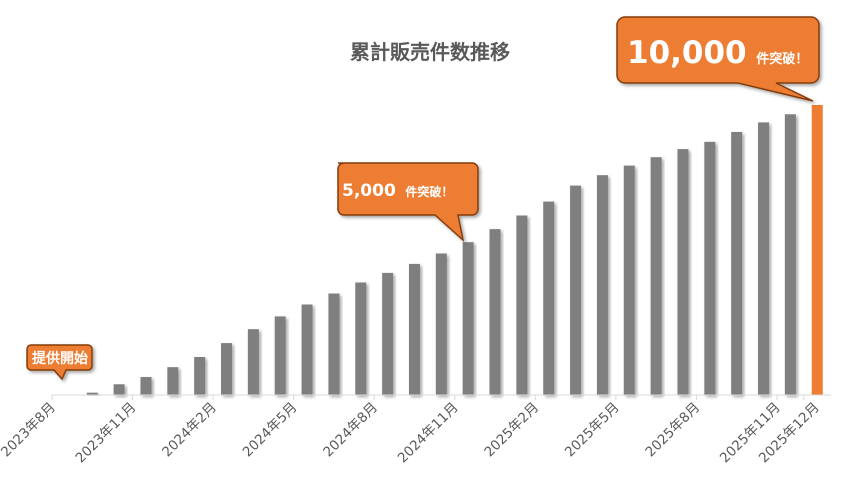  Describe the element at coordinates (495, 312) in the screenshot. I see `bar-2024年12月` at that location.